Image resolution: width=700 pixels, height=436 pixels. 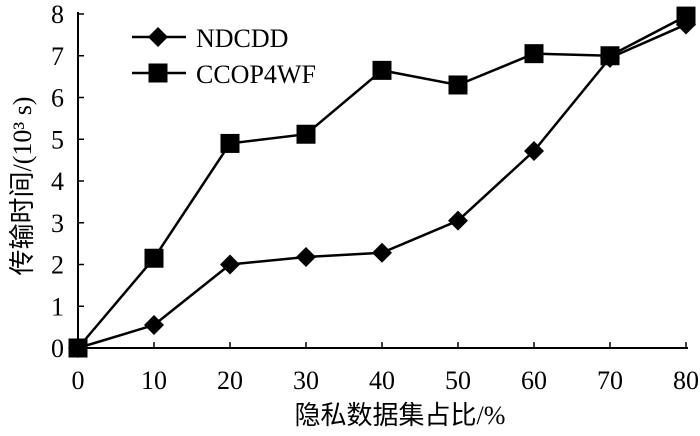 I want to click on legend: NDCDD CCOP4WF, so click(x=224, y=56).